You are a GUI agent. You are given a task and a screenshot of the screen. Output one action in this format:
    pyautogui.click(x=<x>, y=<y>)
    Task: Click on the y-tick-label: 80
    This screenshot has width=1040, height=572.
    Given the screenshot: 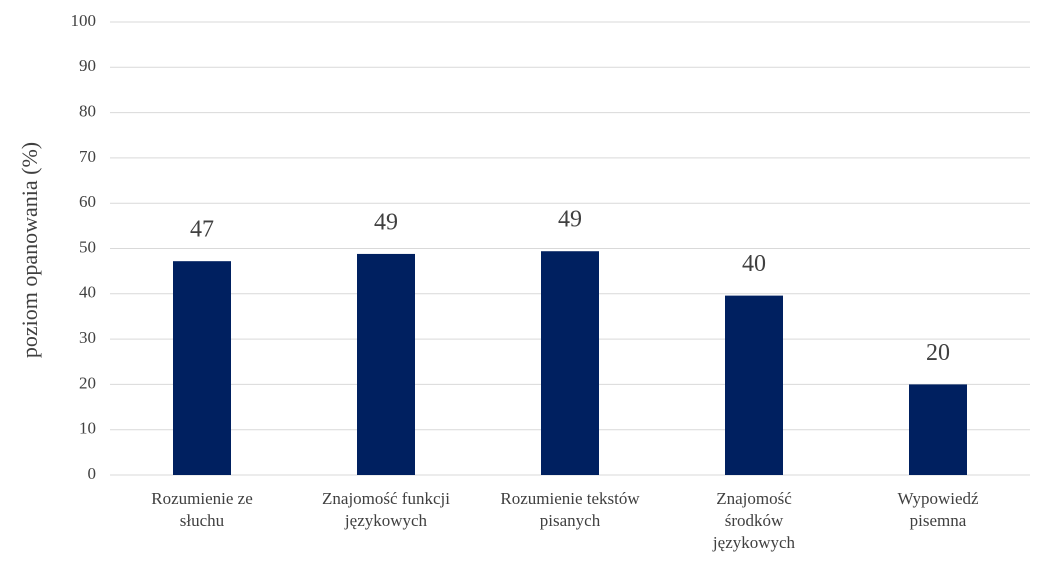 What is the action you would take?
    pyautogui.click(x=87, y=111)
    